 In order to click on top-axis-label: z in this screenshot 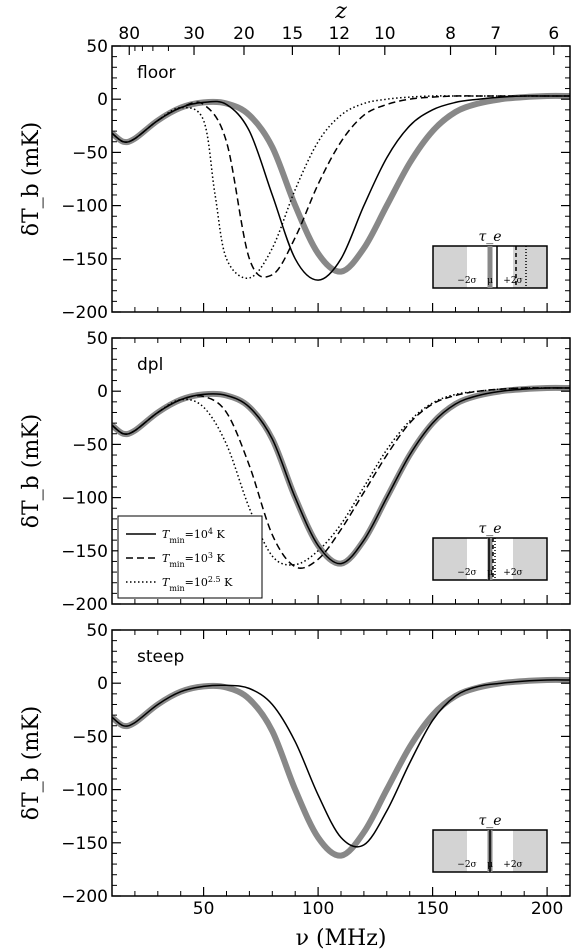, I will do `click(340, 12)`.